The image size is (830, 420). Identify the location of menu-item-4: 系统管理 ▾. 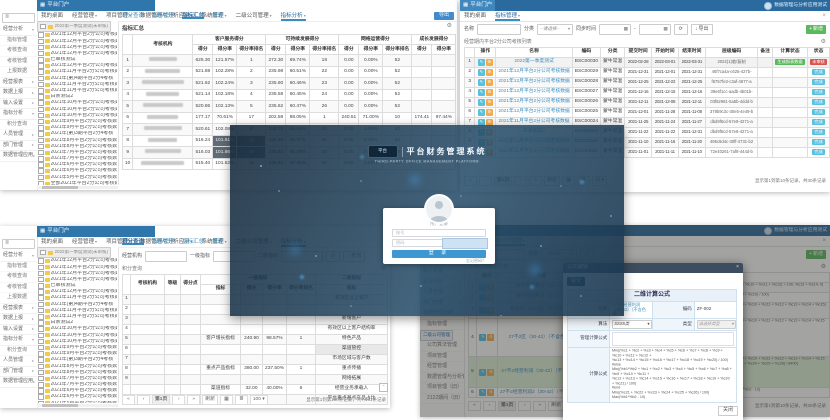
(214, 242).